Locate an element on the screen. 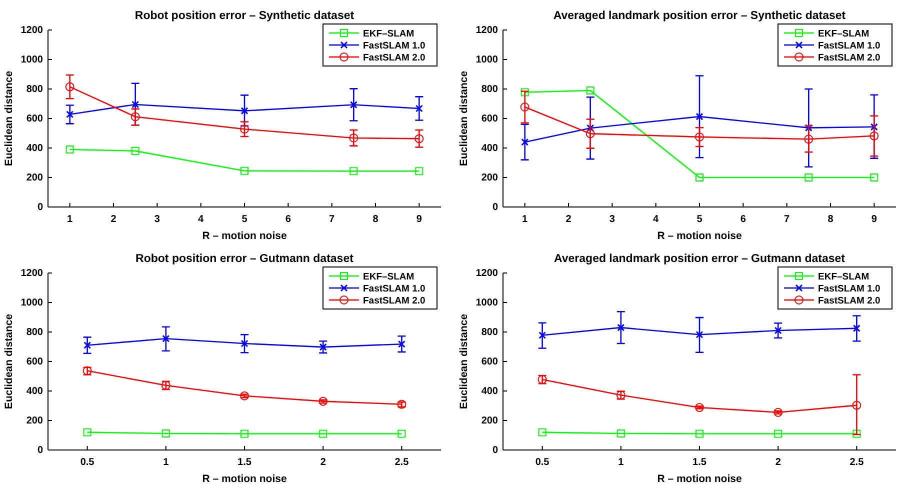 This screenshot has height=487, width=910. chart-title: Robot position error – Synthetic dataset is located at coordinates (244, 16).